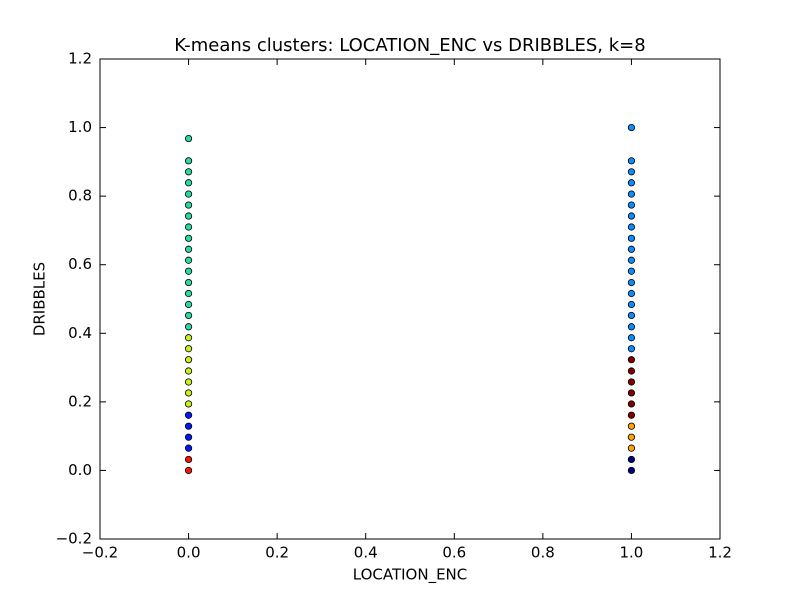  I want to click on y-tick-label: 0.6, so click(80, 264).